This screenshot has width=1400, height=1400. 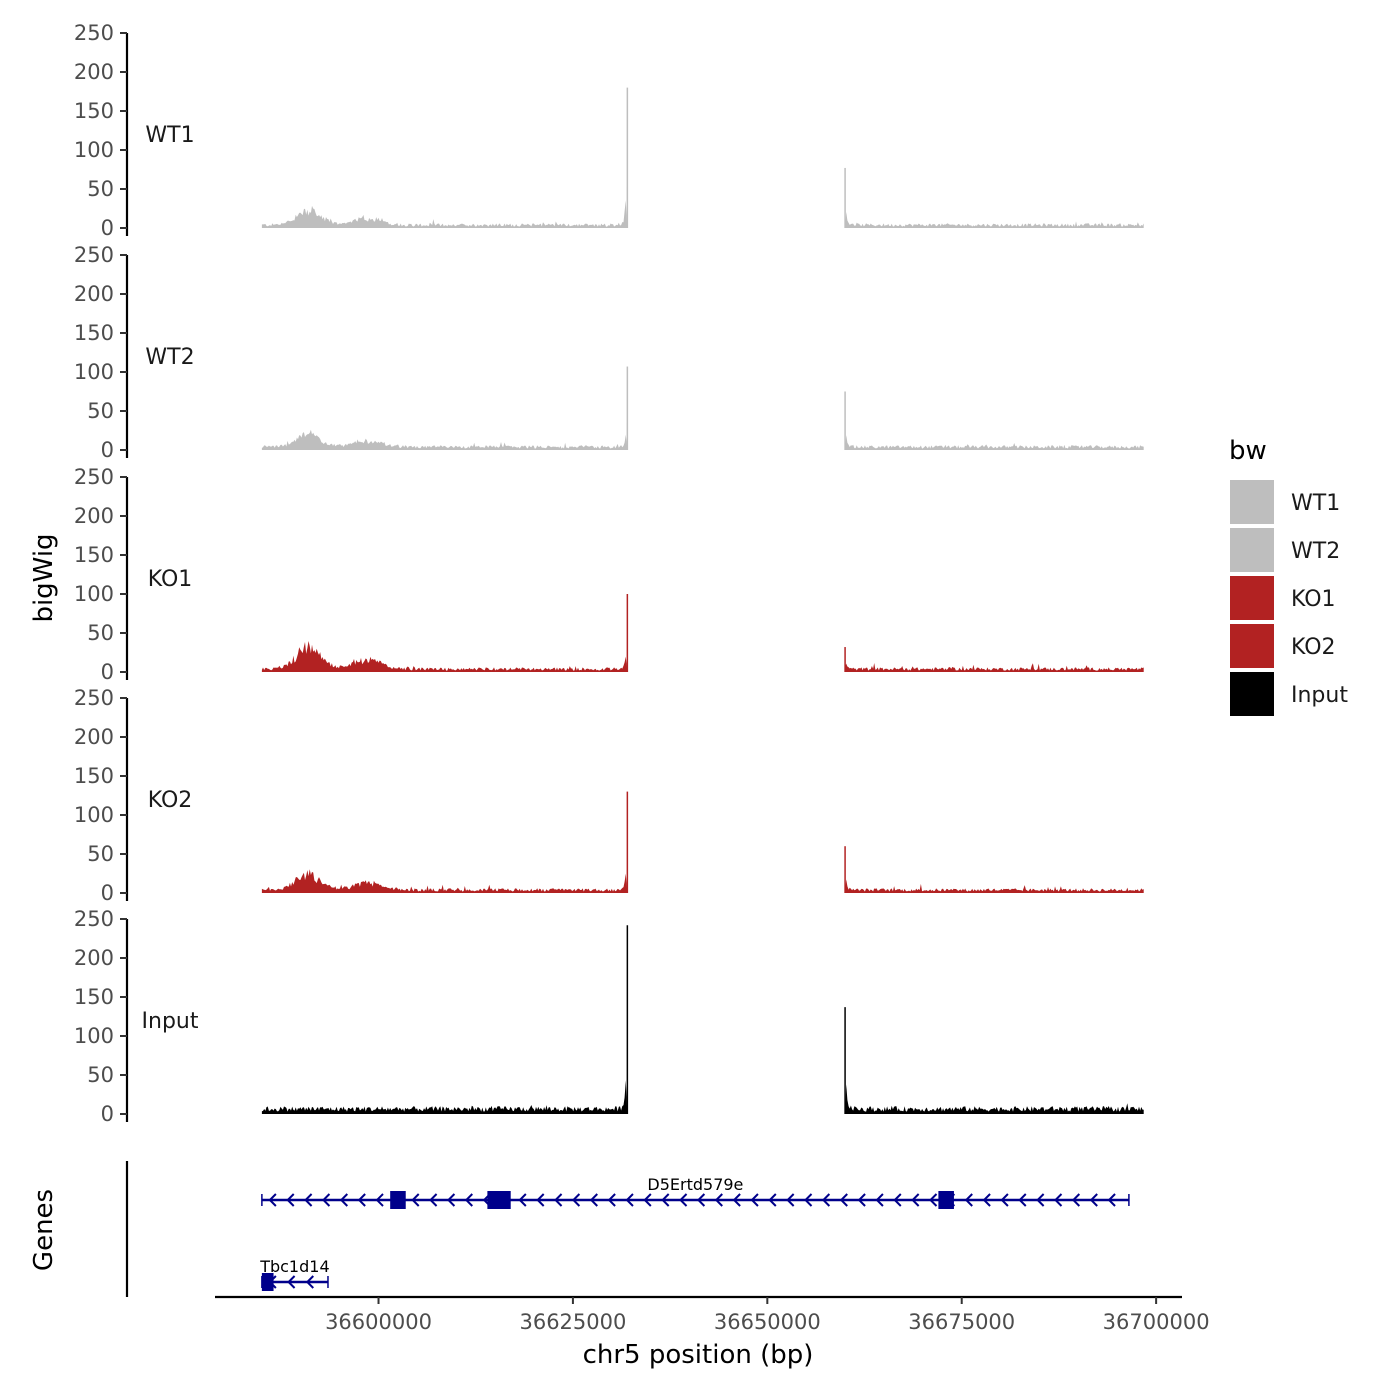 I want to click on track-wt2: 0 50 100 150 200 250 WT2, so click(x=609, y=352).